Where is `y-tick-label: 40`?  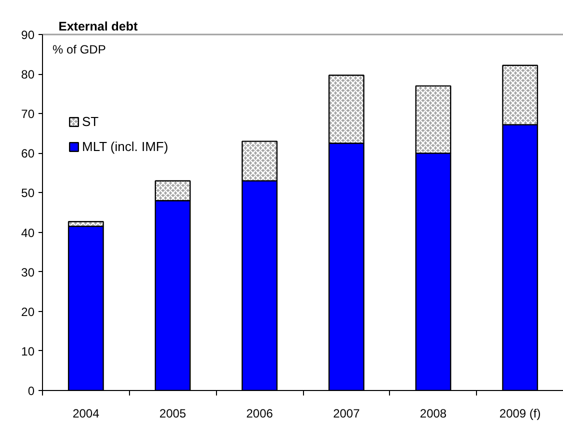
y-tick-label: 40 is located at coordinates (28, 233).